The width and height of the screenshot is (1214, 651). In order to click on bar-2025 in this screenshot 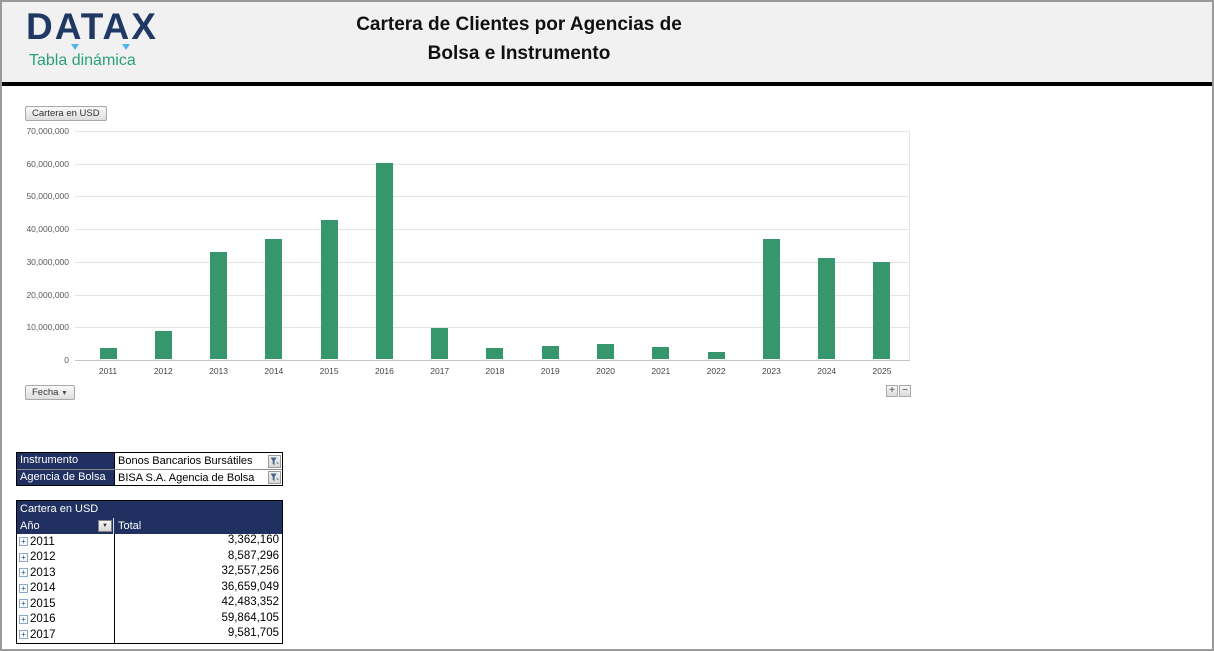, I will do `click(882, 310)`.